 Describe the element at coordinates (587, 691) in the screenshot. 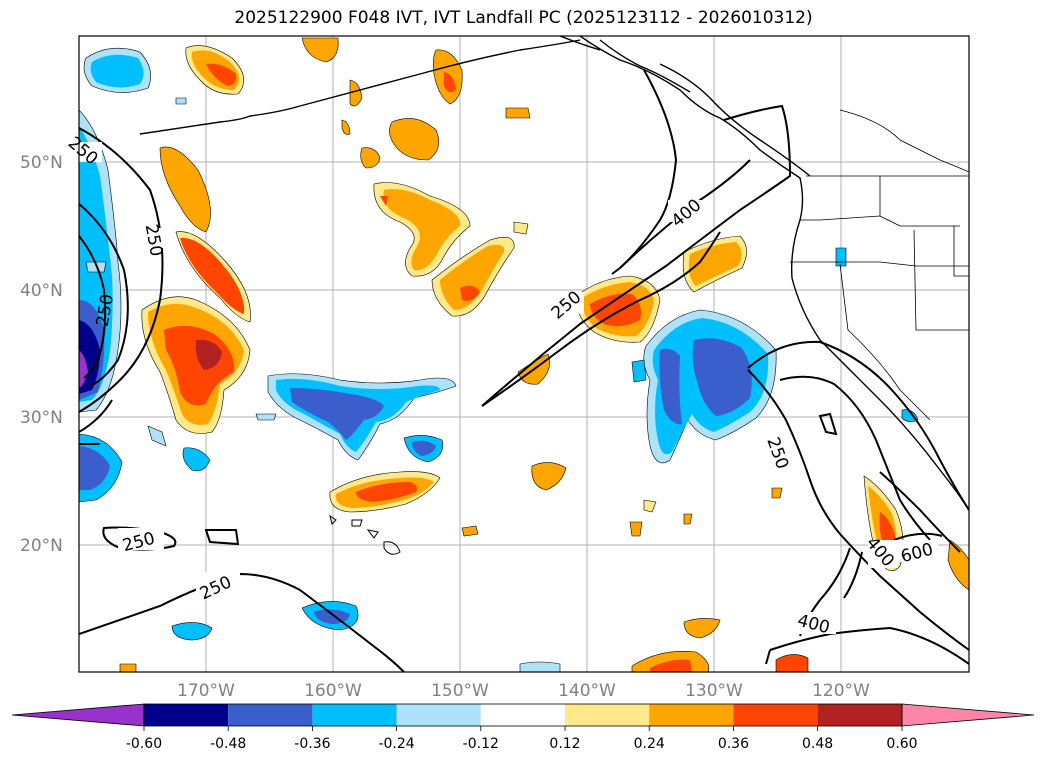

I see `lon-label-140w: 140°W` at that location.